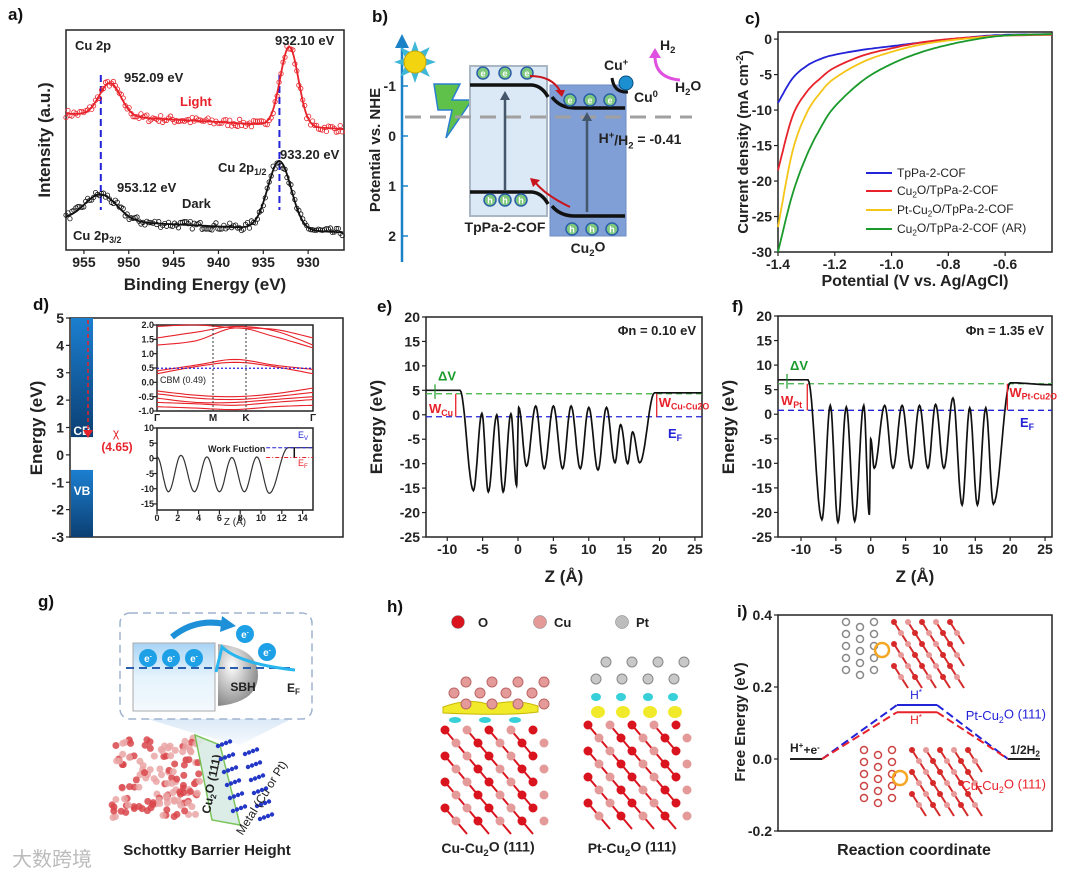 This screenshot has width=1080, height=878. I want to click on x-tick-label: 950, so click(129, 262).